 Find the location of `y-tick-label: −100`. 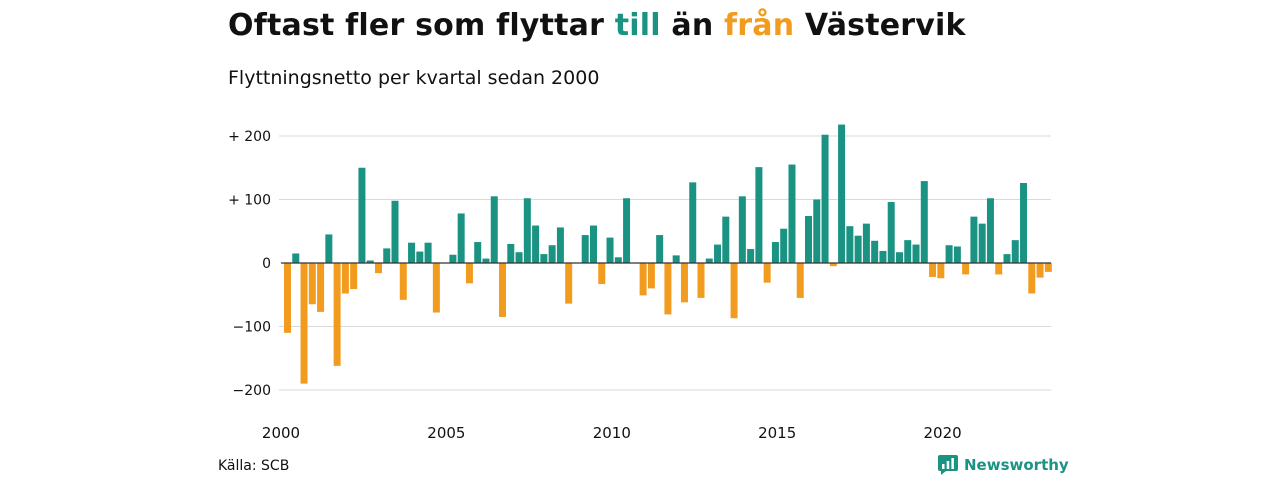

y-tick-label: −100 is located at coordinates (252, 328).